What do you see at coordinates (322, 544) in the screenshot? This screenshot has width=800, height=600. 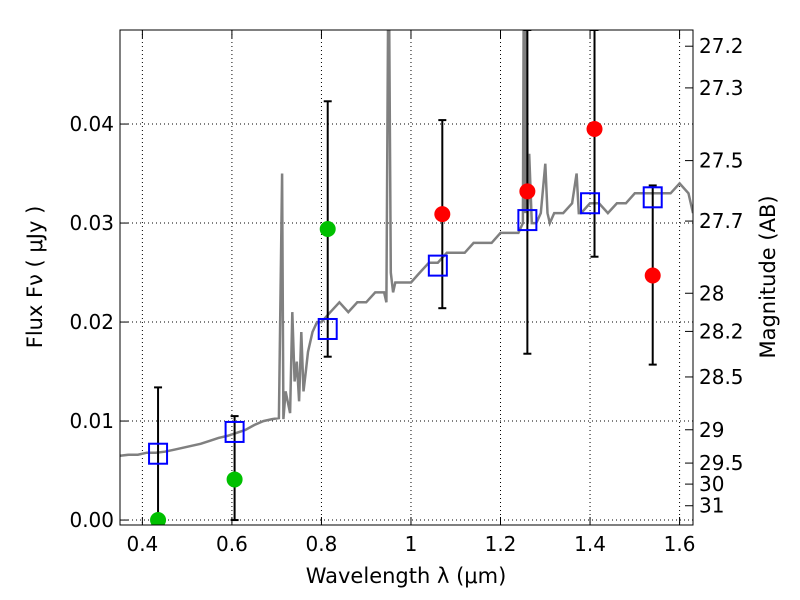 I see `x-tick-label: 0.8` at bounding box center [322, 544].